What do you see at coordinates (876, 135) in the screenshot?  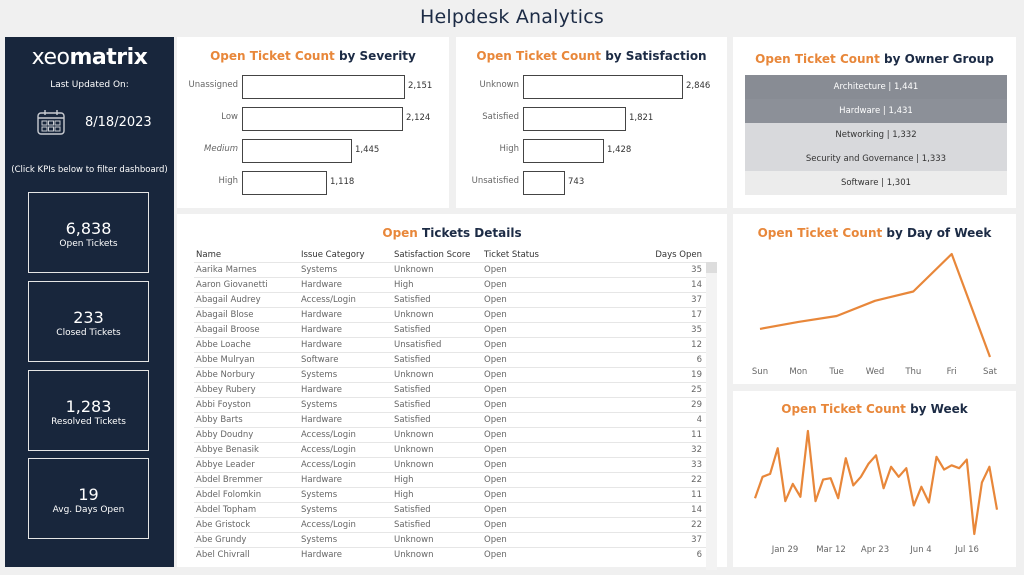 I see `owner-group-networking: Networking | 1,332` at bounding box center [876, 135].